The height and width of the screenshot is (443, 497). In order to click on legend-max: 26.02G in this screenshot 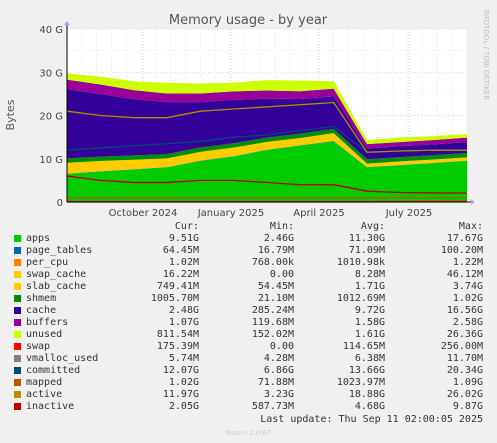, I will do `click(464, 394)`.